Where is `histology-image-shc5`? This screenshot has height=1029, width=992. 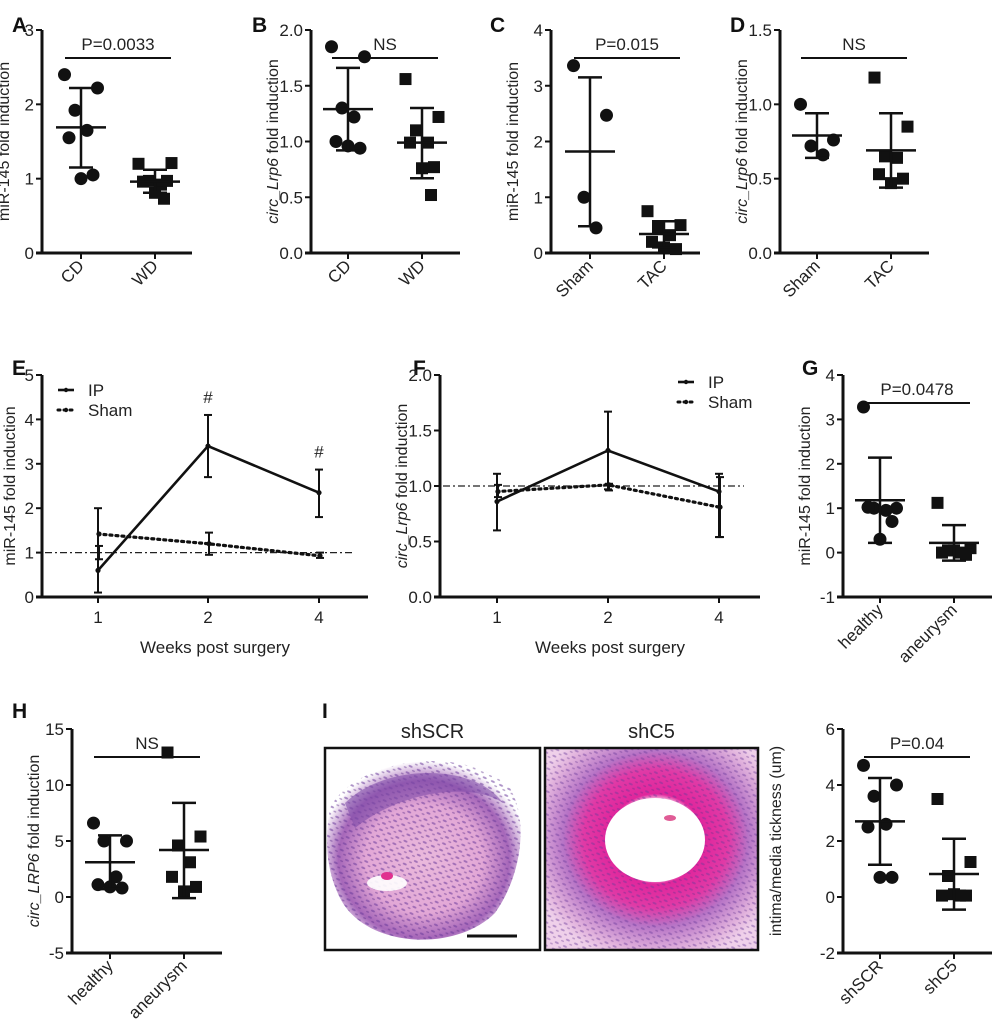
histology-image-shc5 is located at coordinates (651, 849).